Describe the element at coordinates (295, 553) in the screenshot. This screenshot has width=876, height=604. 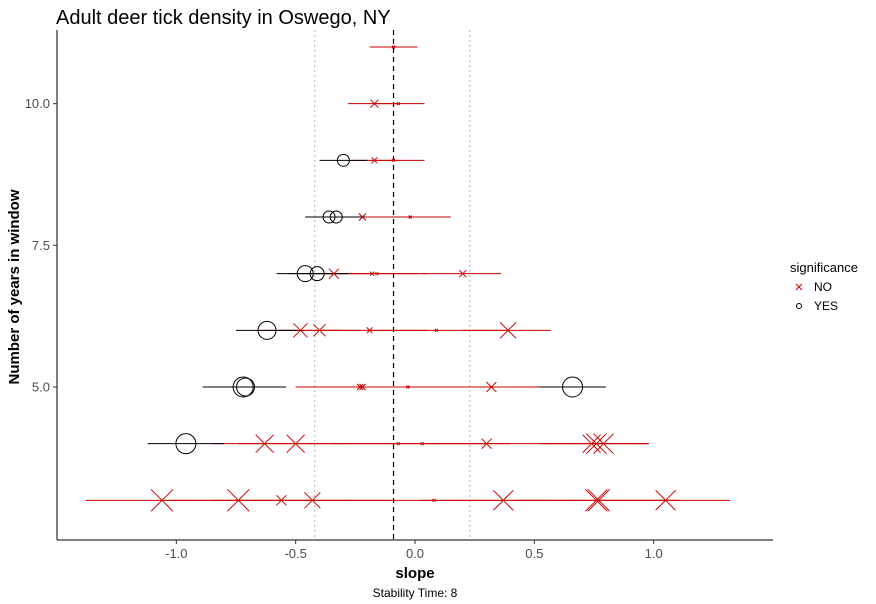
I see `x-tick-label: -0.5` at that location.